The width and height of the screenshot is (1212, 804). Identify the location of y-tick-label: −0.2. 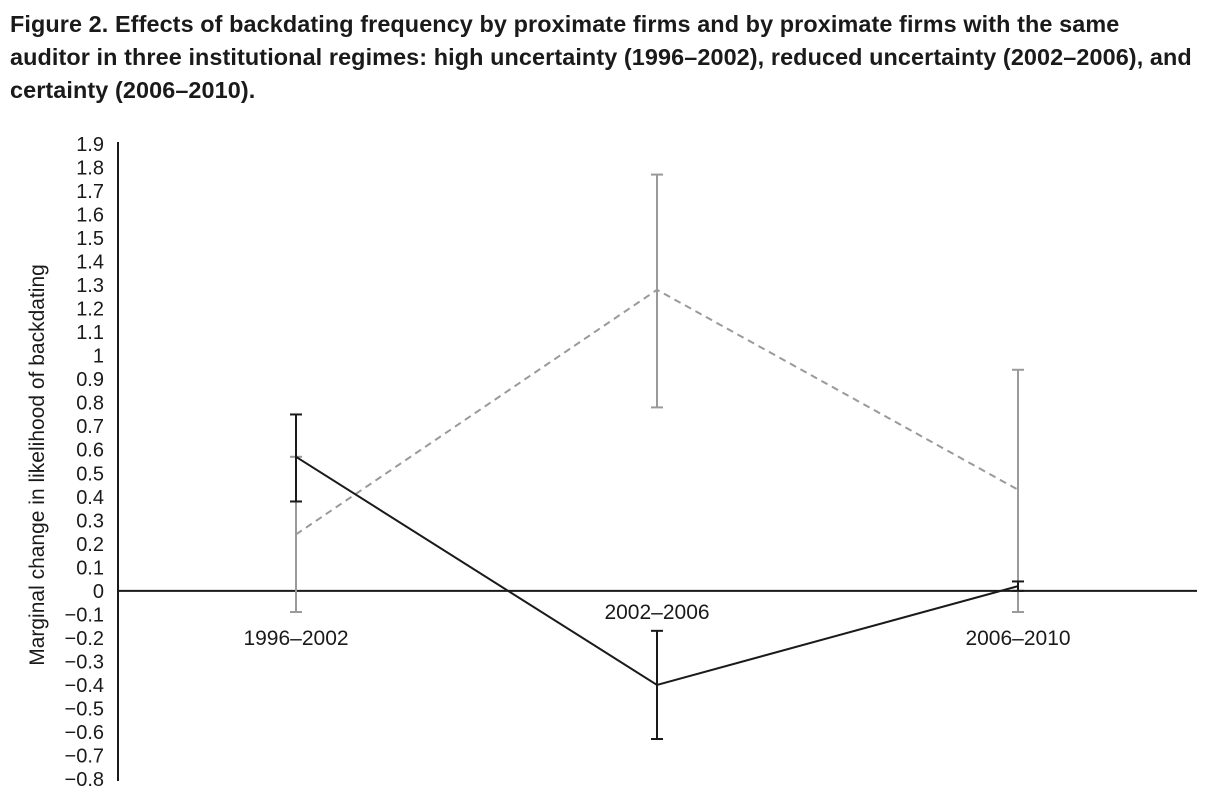
(84, 639).